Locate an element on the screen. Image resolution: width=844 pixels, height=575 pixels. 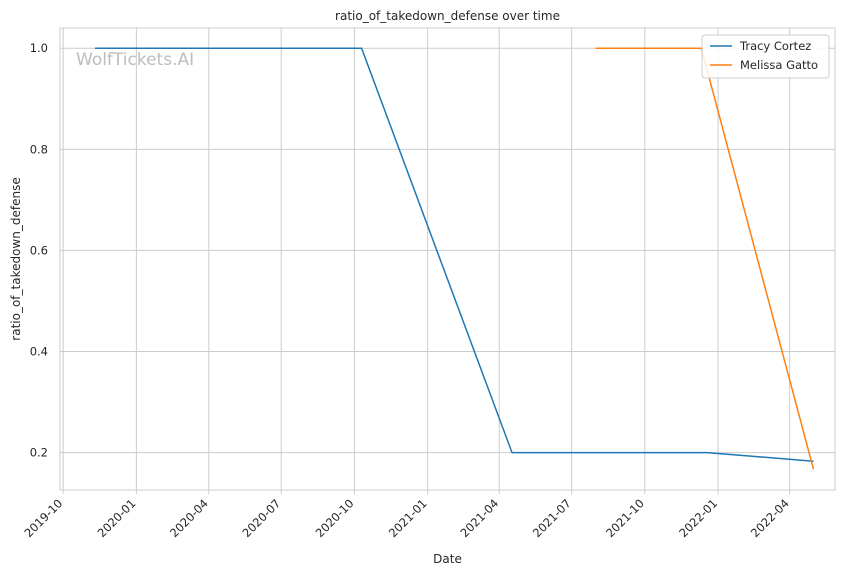
x-axis-label: Date is located at coordinates (447, 559).